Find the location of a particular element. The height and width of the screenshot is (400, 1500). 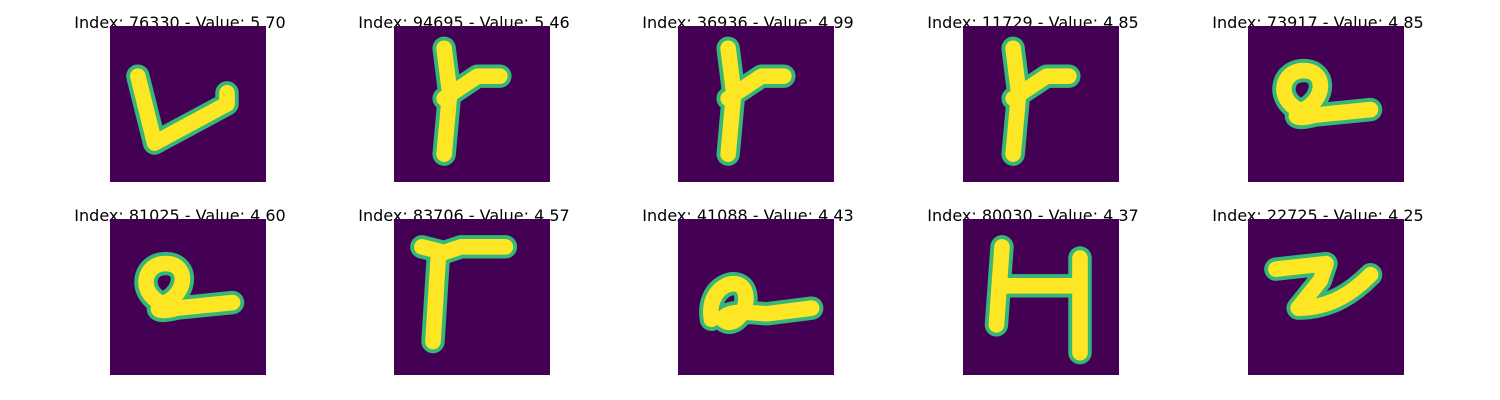

panel: Index: 36936 - Value: 4.99 is located at coordinates (748, 97).